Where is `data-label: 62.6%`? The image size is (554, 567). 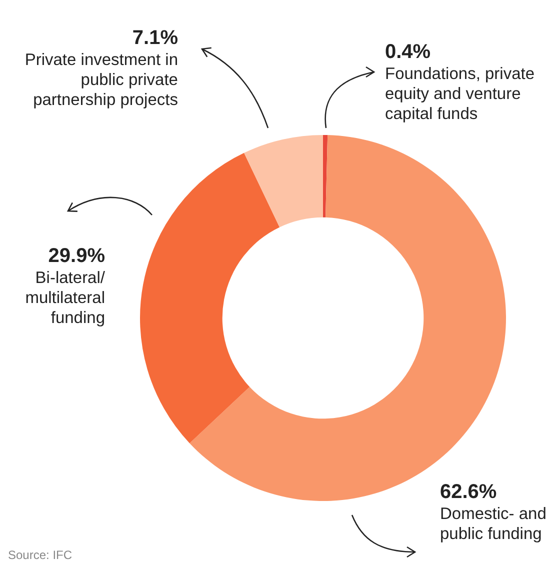
data-label: 62.6% is located at coordinates (469, 492).